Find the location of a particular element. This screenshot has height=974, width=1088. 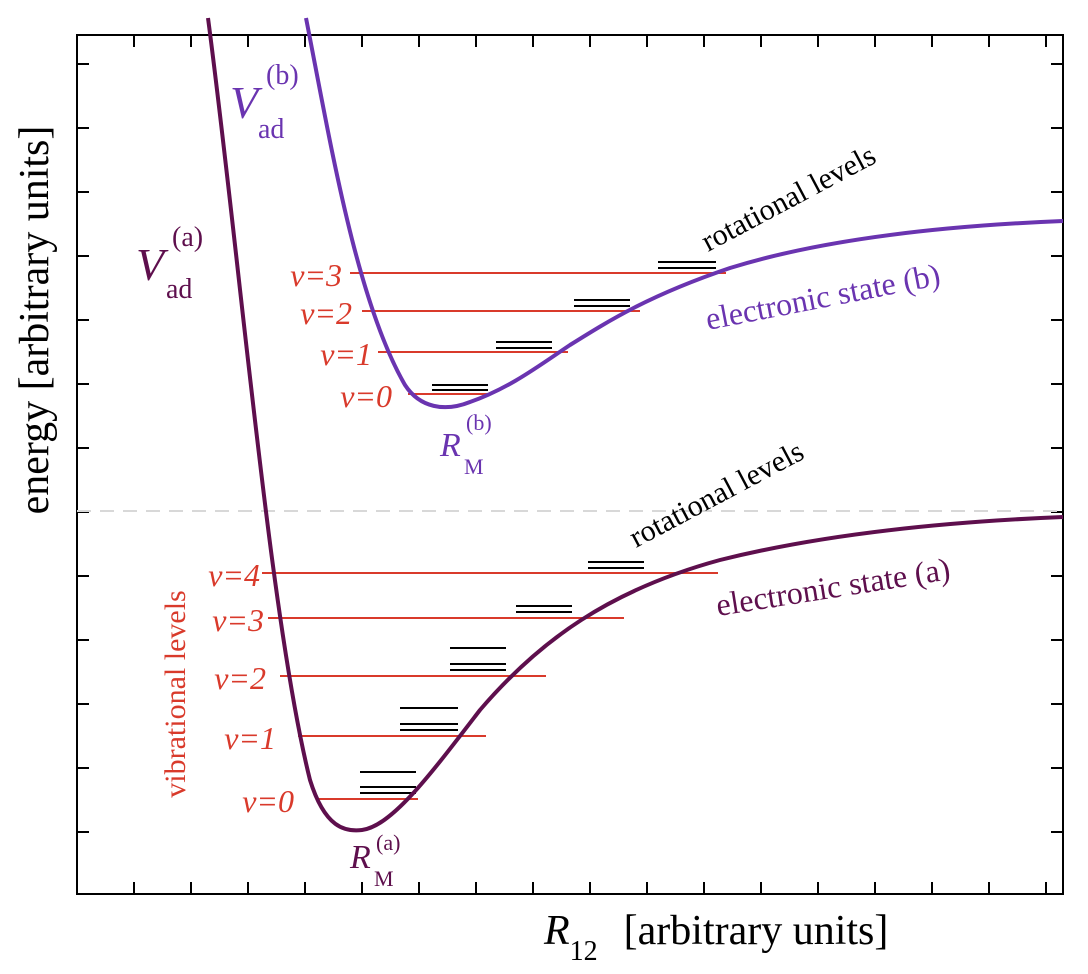

vib-label-b-v0: v=0 is located at coordinates (366, 396).